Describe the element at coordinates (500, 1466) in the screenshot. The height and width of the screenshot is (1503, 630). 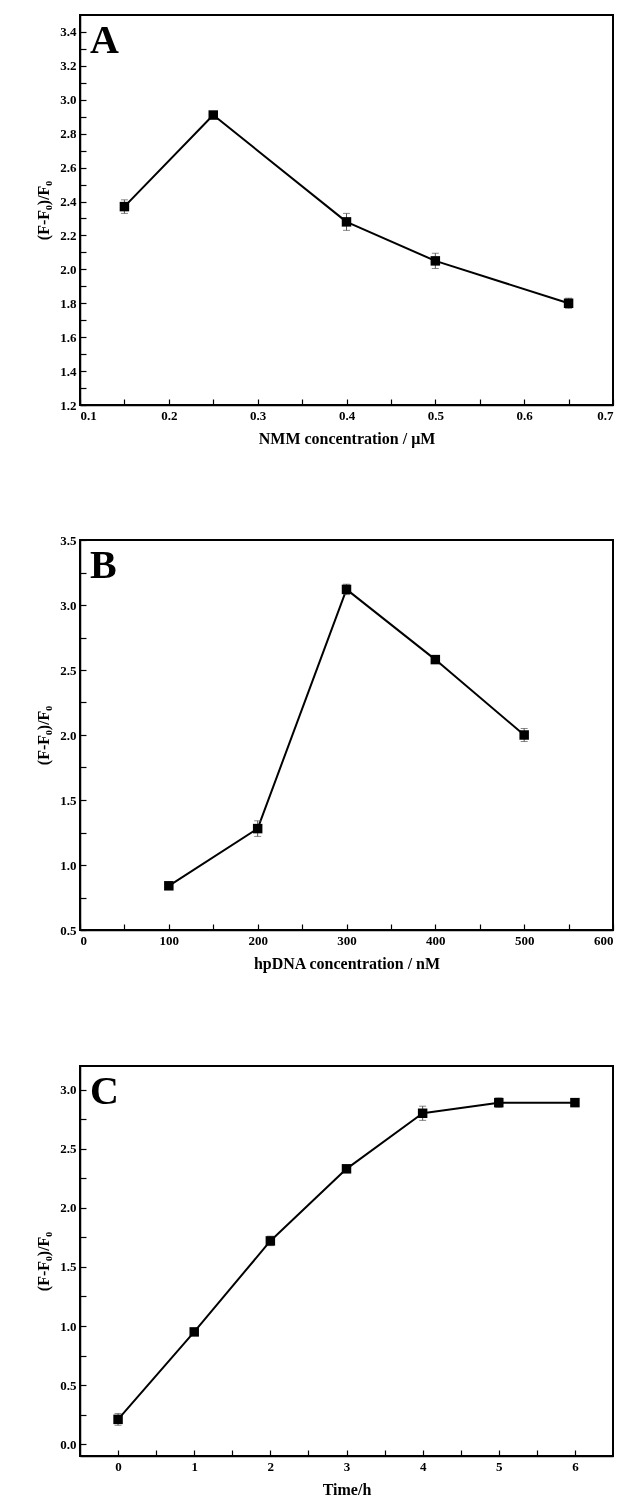
I see `x-tick-label: 5` at that location.